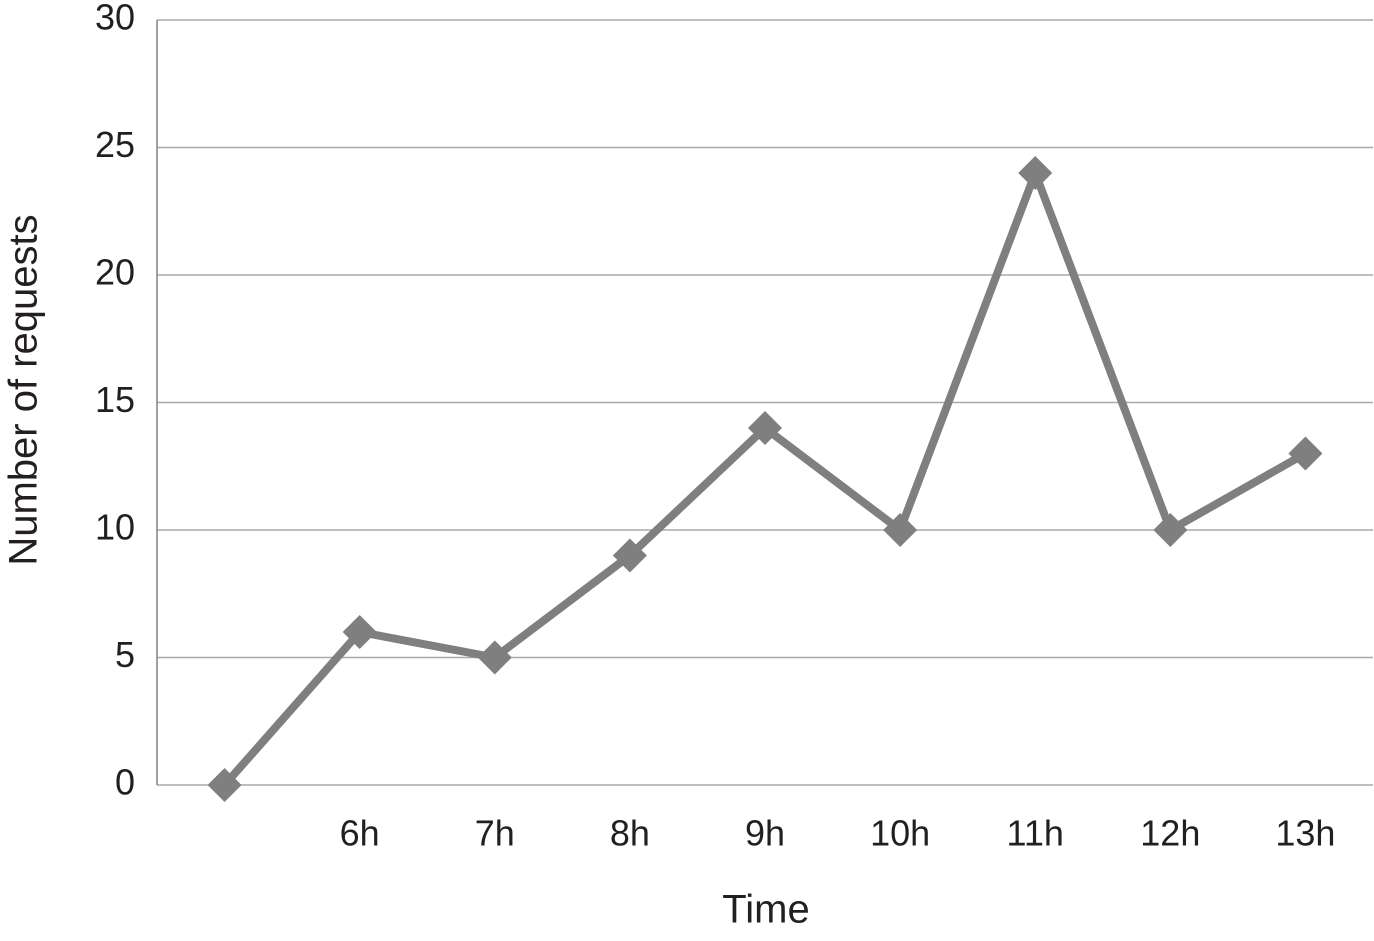  I want to click on y-tick-label: 15, so click(115, 399).